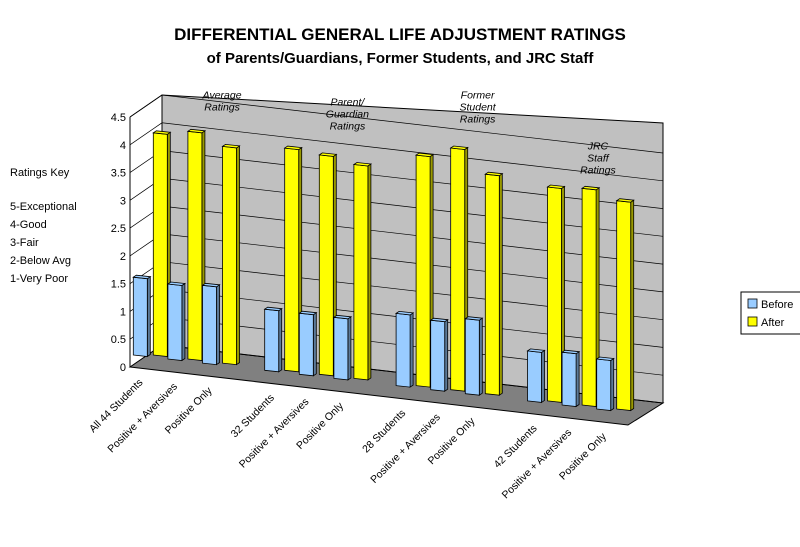 This screenshot has width=800, height=547. I want to click on y-tick-label: 3, so click(123, 201).